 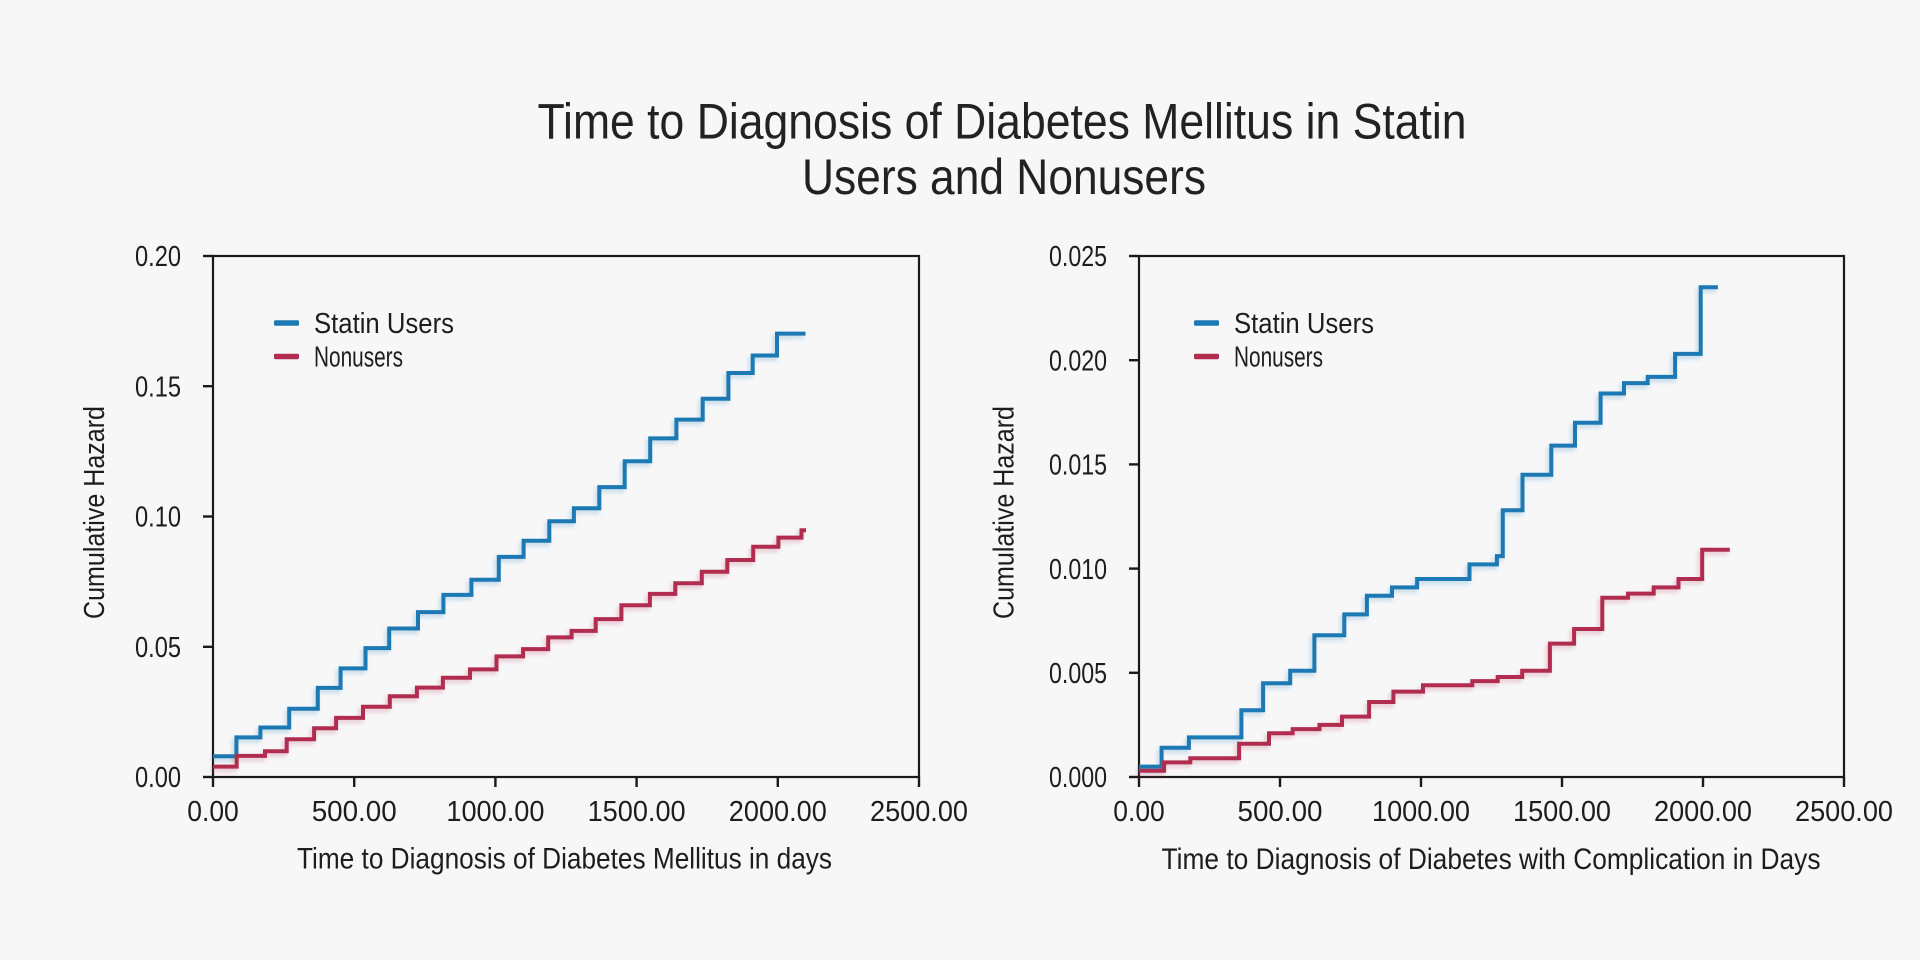 I want to click on svg-text: 0.010, so click(x=1078, y=570).